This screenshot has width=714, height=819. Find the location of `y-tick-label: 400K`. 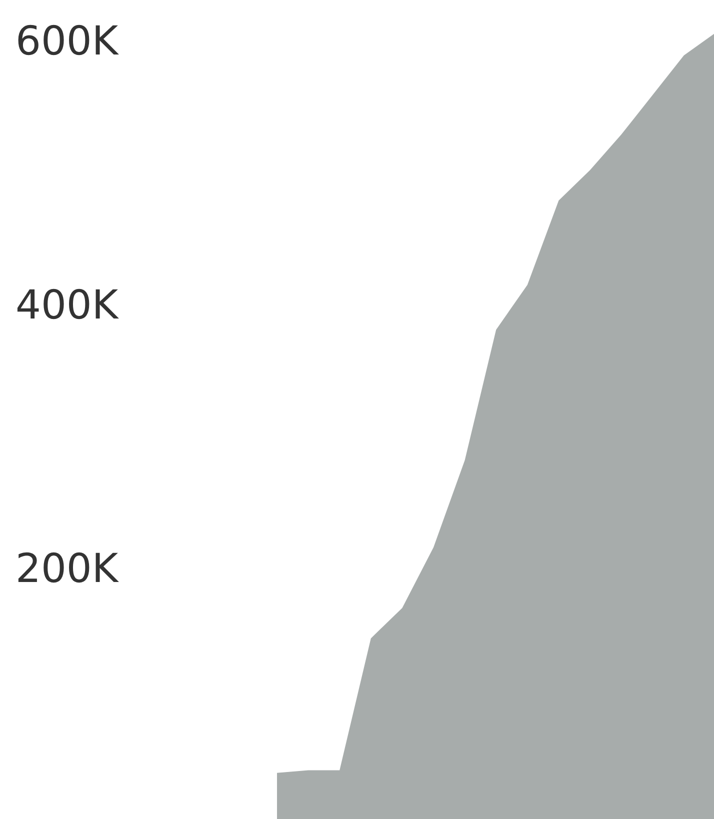

y-tick-label: 400K is located at coordinates (68, 305).